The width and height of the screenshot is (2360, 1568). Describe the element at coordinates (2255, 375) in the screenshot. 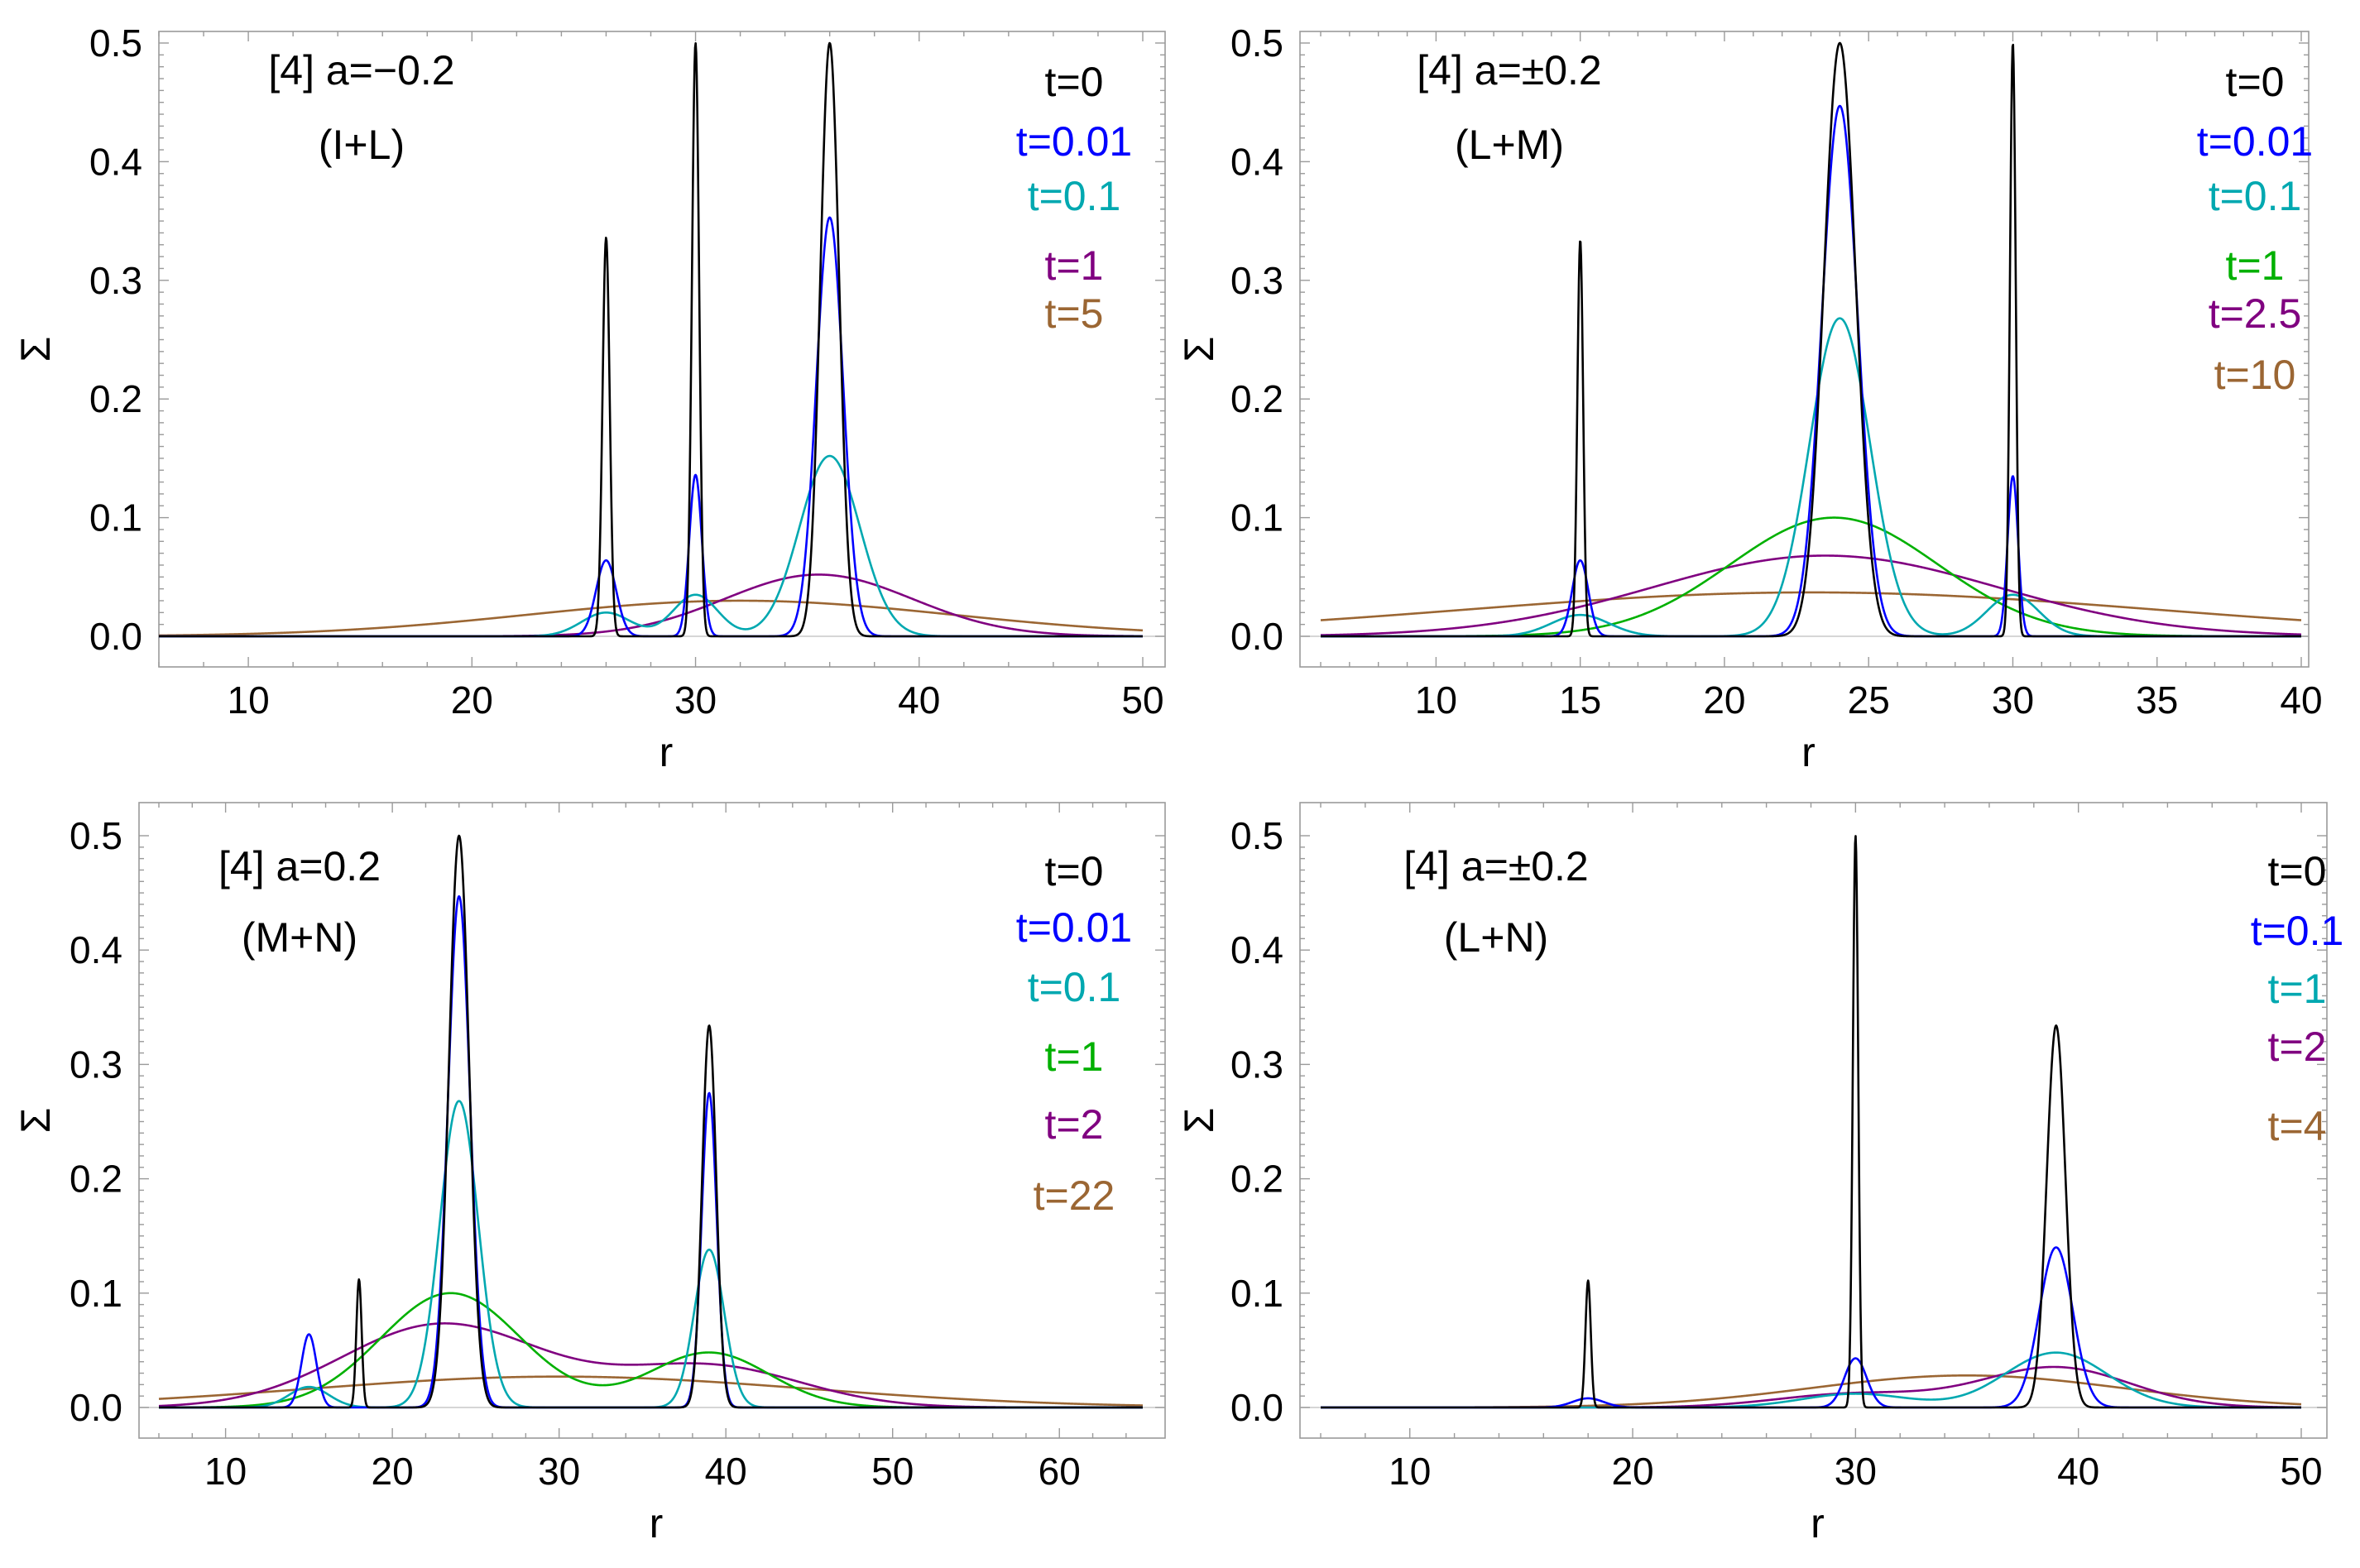

I see `legend-entry: t=10` at that location.